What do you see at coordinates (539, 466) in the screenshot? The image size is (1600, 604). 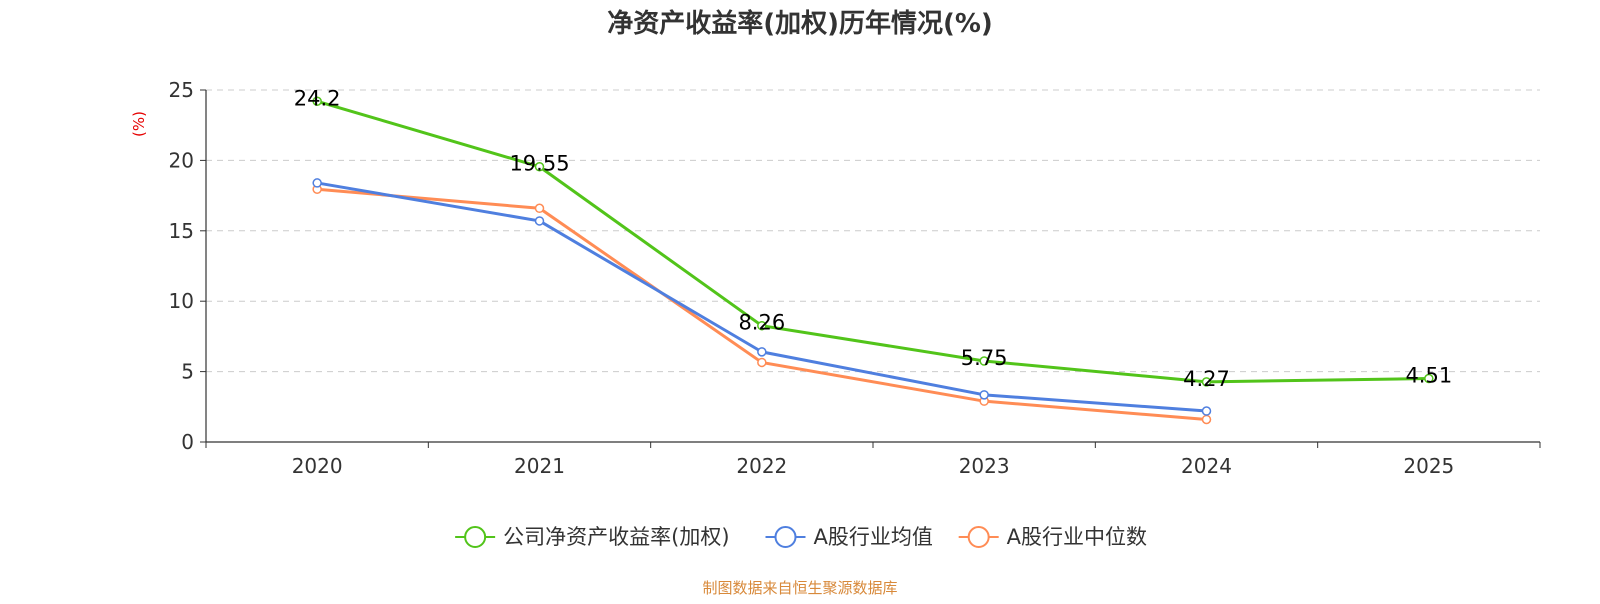 I see `x-tick-label: 2021` at bounding box center [539, 466].